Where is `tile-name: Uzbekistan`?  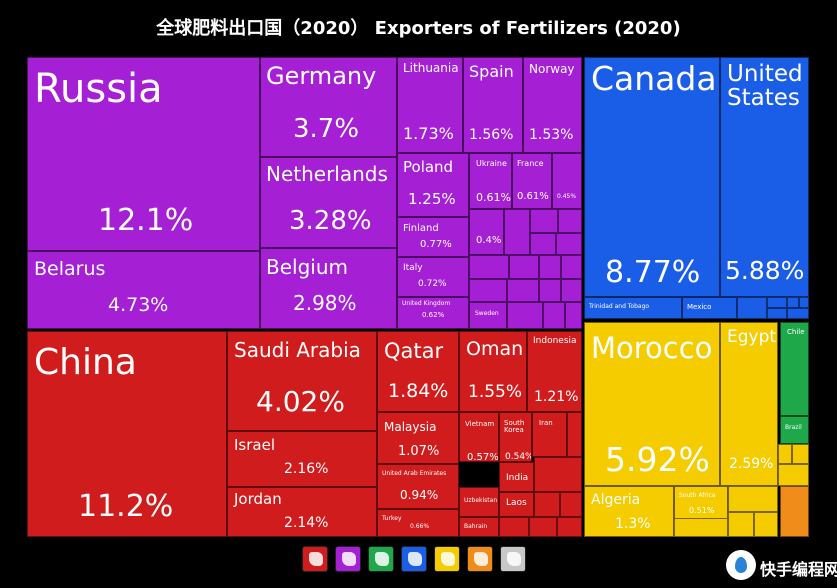 tile-name: Uzbekistan is located at coordinates (481, 500).